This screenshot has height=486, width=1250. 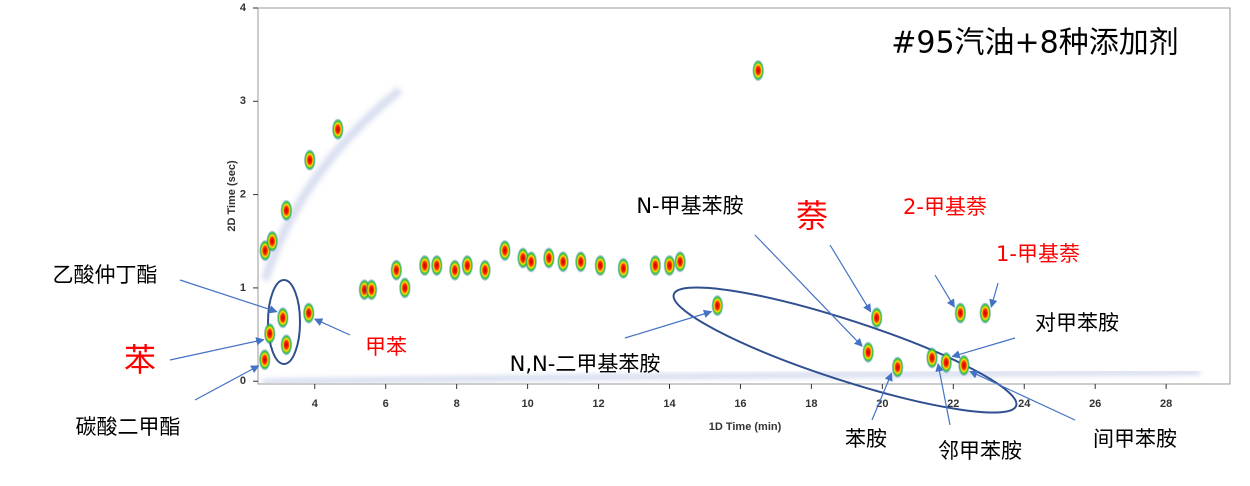 I want to click on y-tick-label: 1, so click(x=243, y=288).